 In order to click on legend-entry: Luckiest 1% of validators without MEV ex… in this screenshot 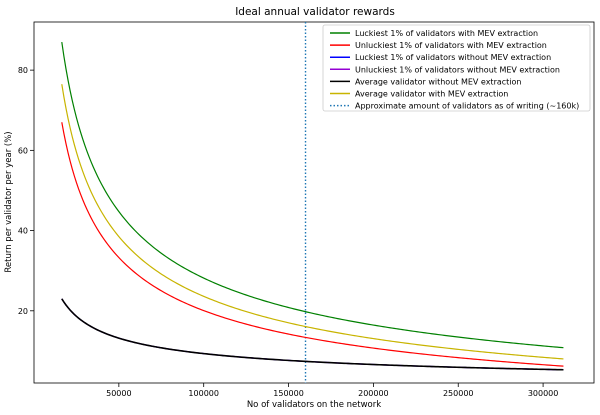, I will do `click(453, 57)`.